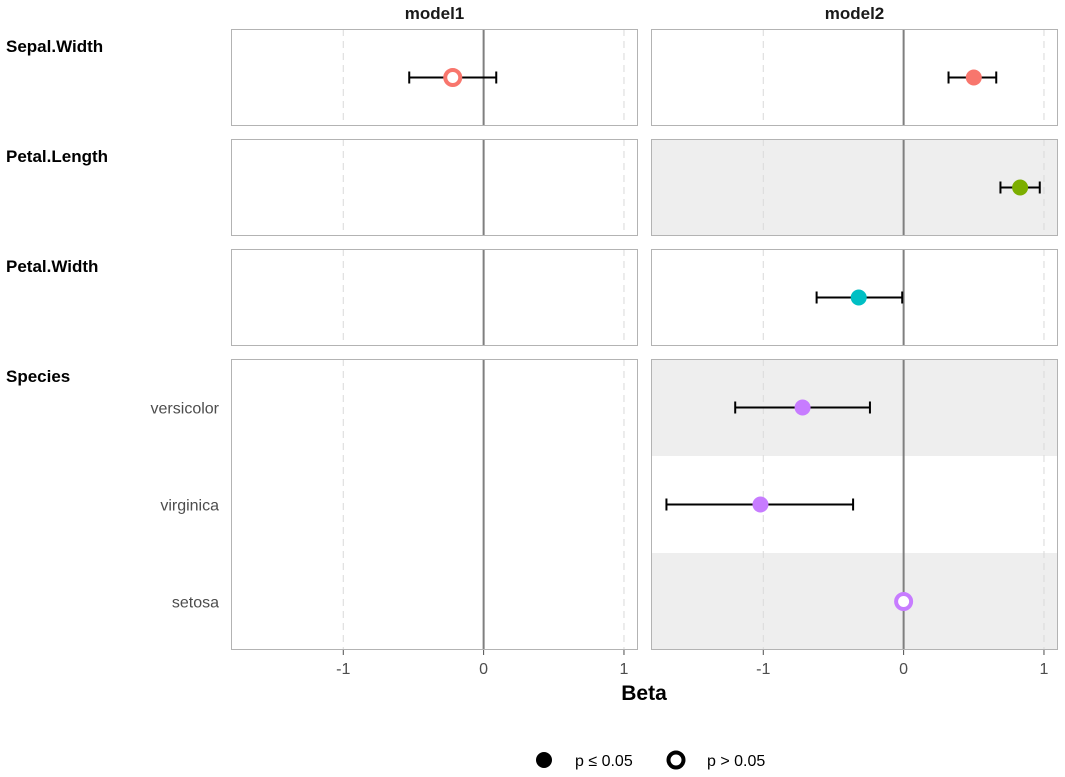 The height and width of the screenshot is (777, 1065). I want to click on level-label-setosa: setosa, so click(195, 603).